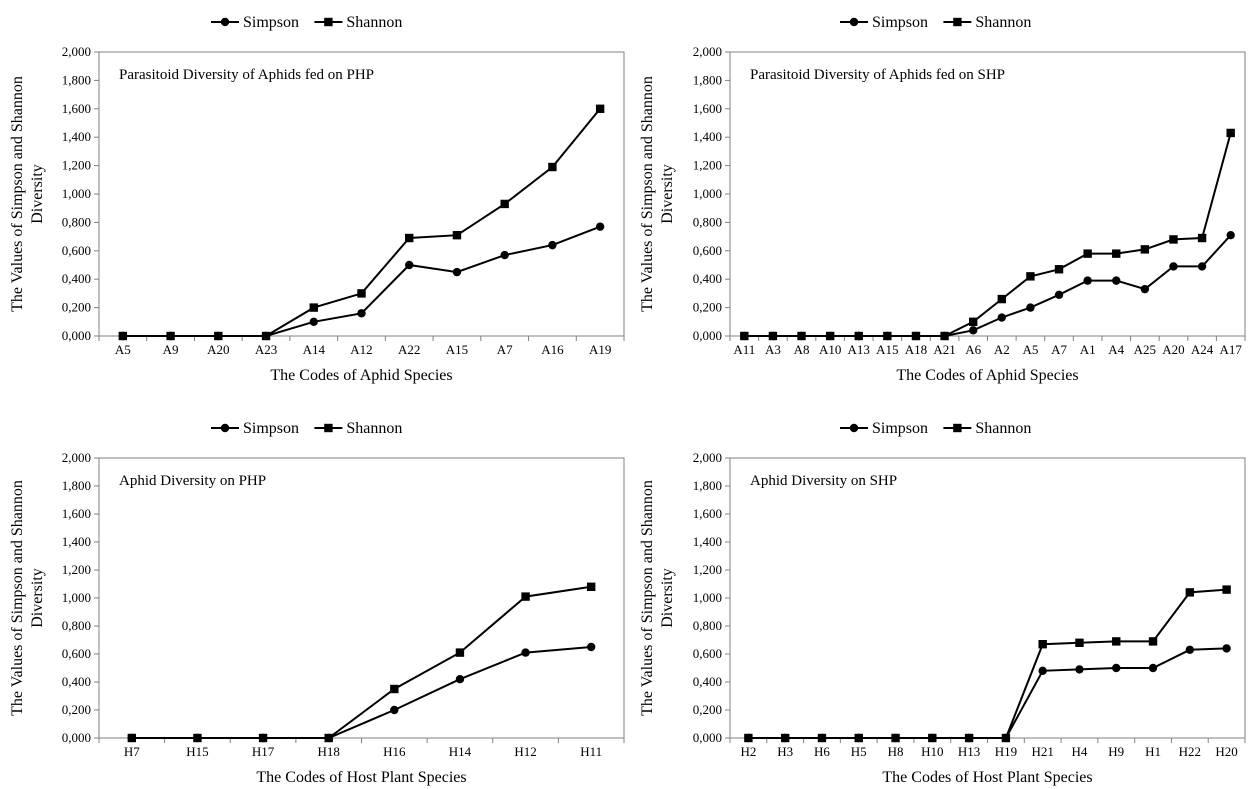 The image size is (1250, 789). Describe the element at coordinates (306, 428) in the screenshot. I see `legend: Simpson Shannon` at that location.